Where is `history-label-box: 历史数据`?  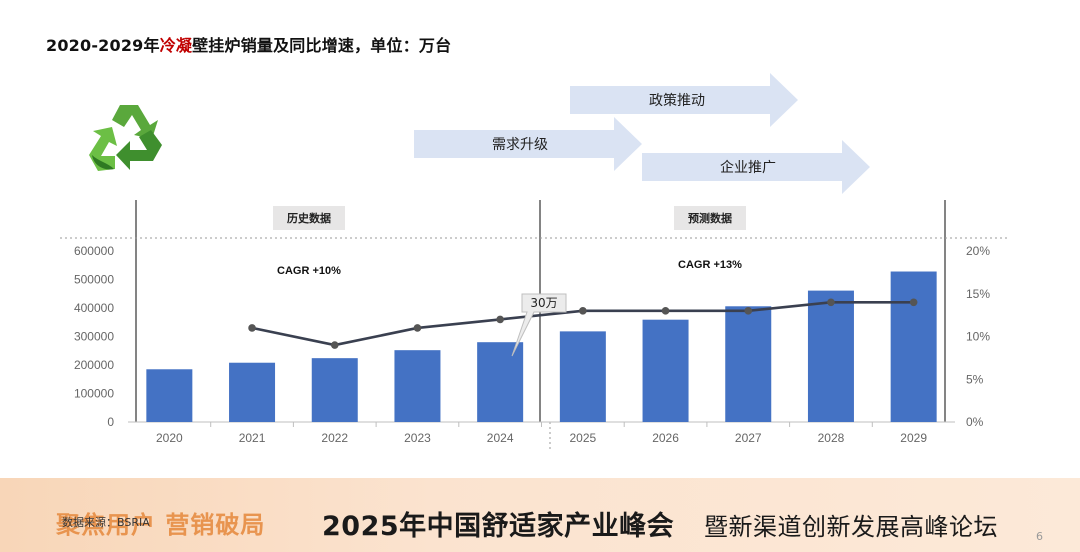 history-label-box: 历史数据 is located at coordinates (309, 218).